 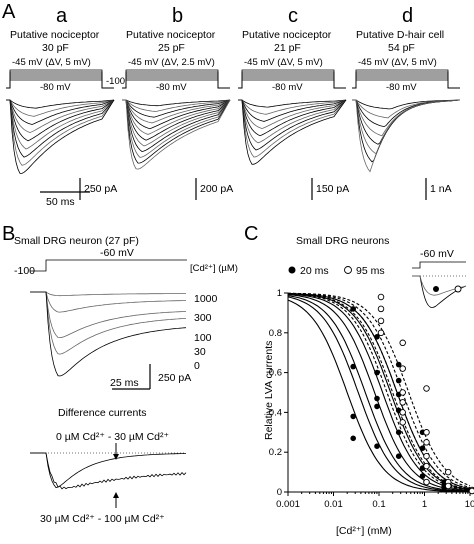 I want to click on amp-scale-label: 250 pA, so click(x=100, y=189).